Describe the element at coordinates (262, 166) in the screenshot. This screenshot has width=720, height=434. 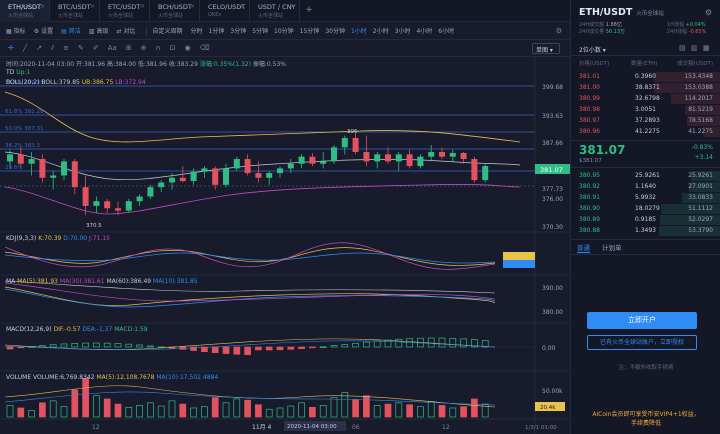
I see `boll-mid-line` at that location.